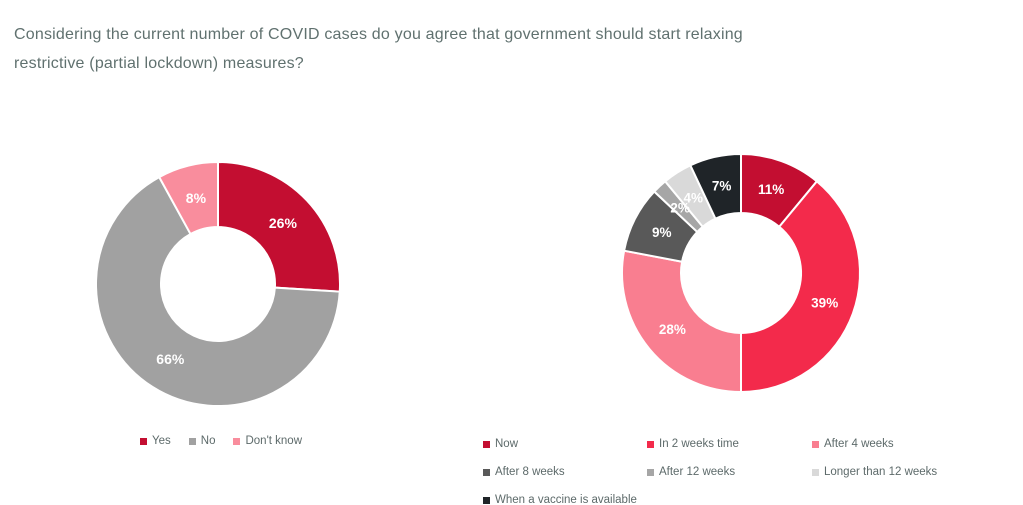 This screenshot has width=1023, height=505. I want to click on data-label-after-12-weeks: 2%, so click(680, 208).